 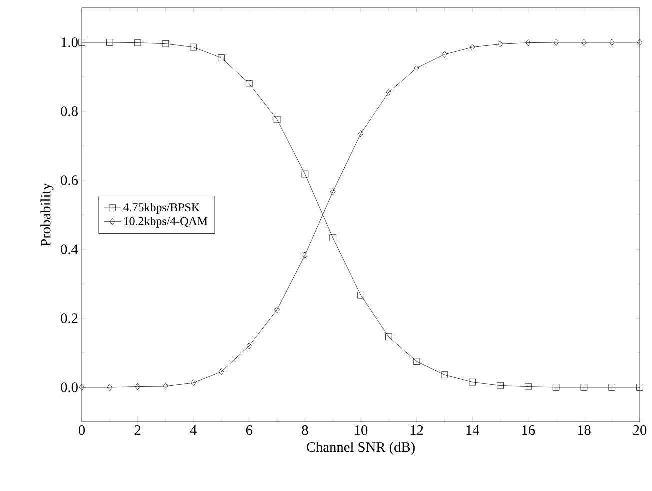 I want to click on x-tick-label: 18, so click(x=584, y=431).